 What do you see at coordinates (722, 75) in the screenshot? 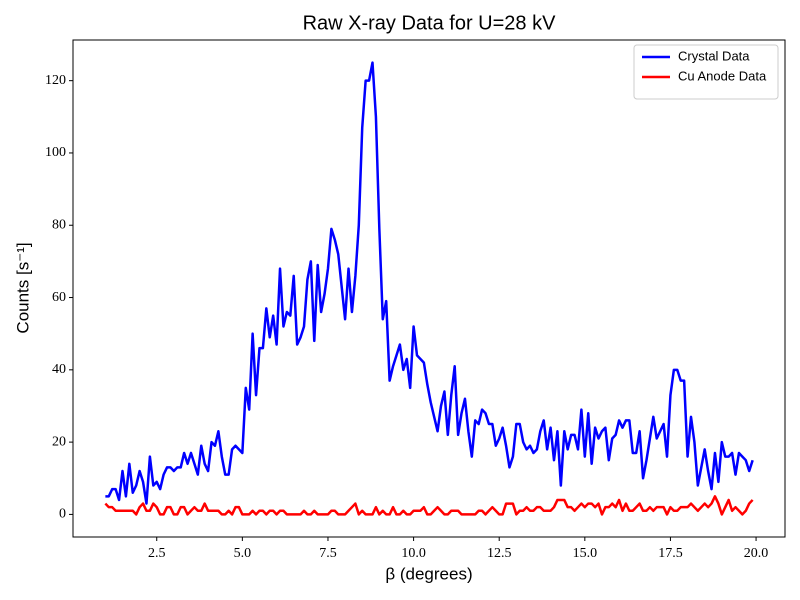
I see `legend-label: Cu Anode Data` at bounding box center [722, 75].